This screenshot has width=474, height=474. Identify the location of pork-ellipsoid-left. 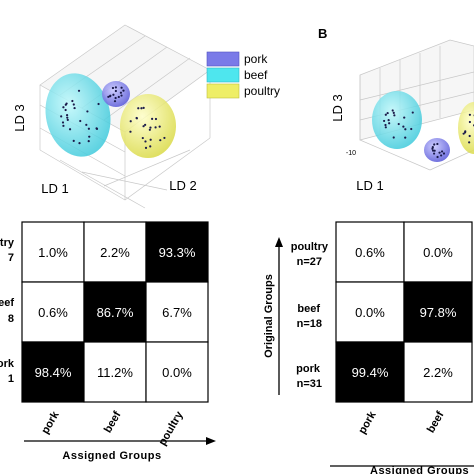
(116, 94).